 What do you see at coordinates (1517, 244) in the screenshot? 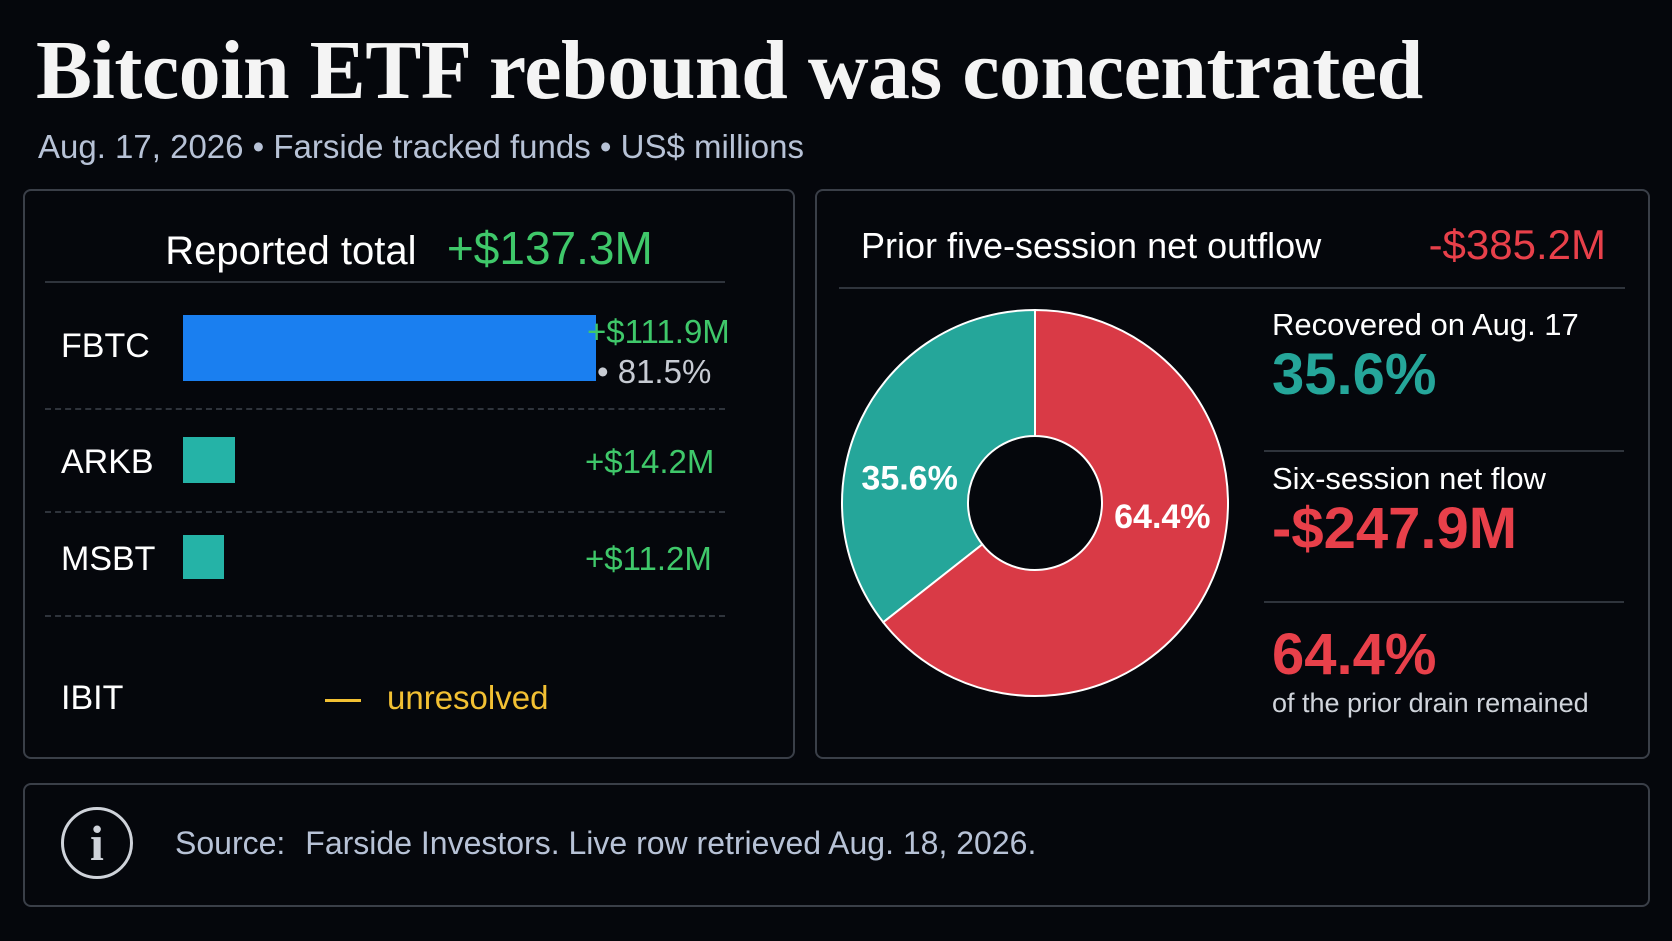
I see `outflow-header-value: -$385.2M` at bounding box center [1517, 244].